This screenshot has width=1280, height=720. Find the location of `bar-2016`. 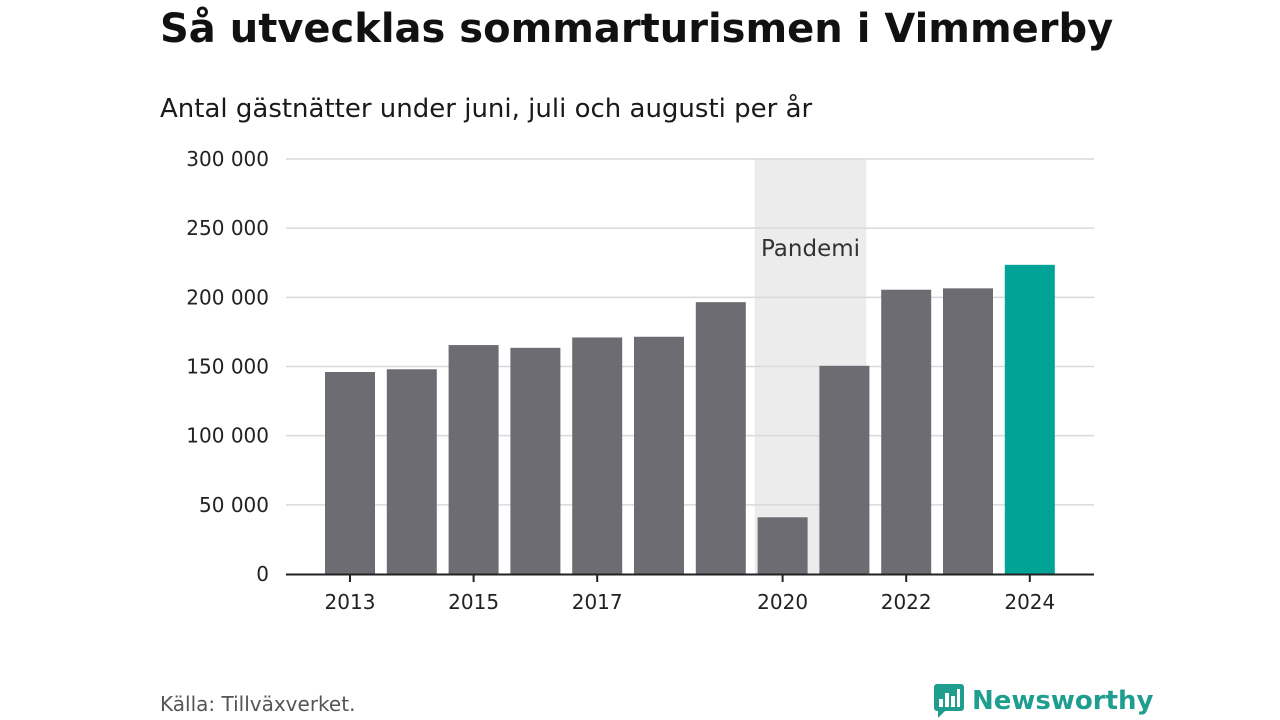

bar-2016 is located at coordinates (535, 460).